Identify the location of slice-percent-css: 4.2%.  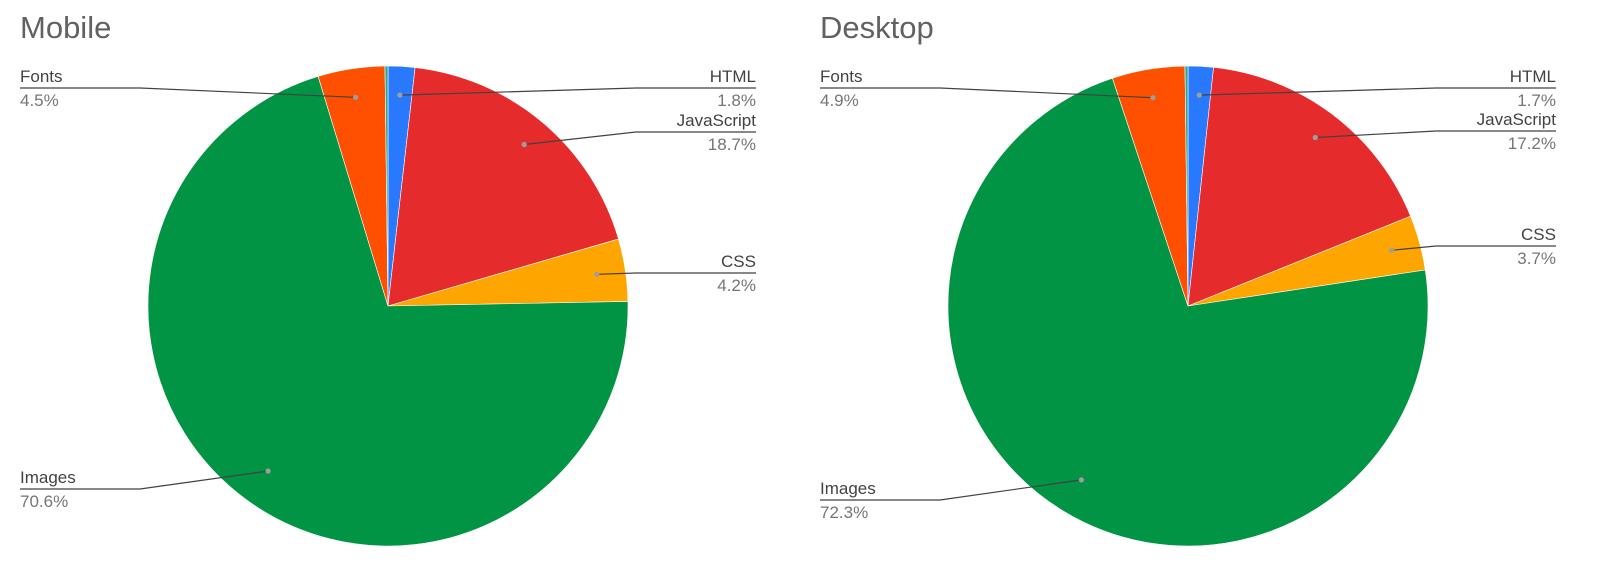
(736, 285).